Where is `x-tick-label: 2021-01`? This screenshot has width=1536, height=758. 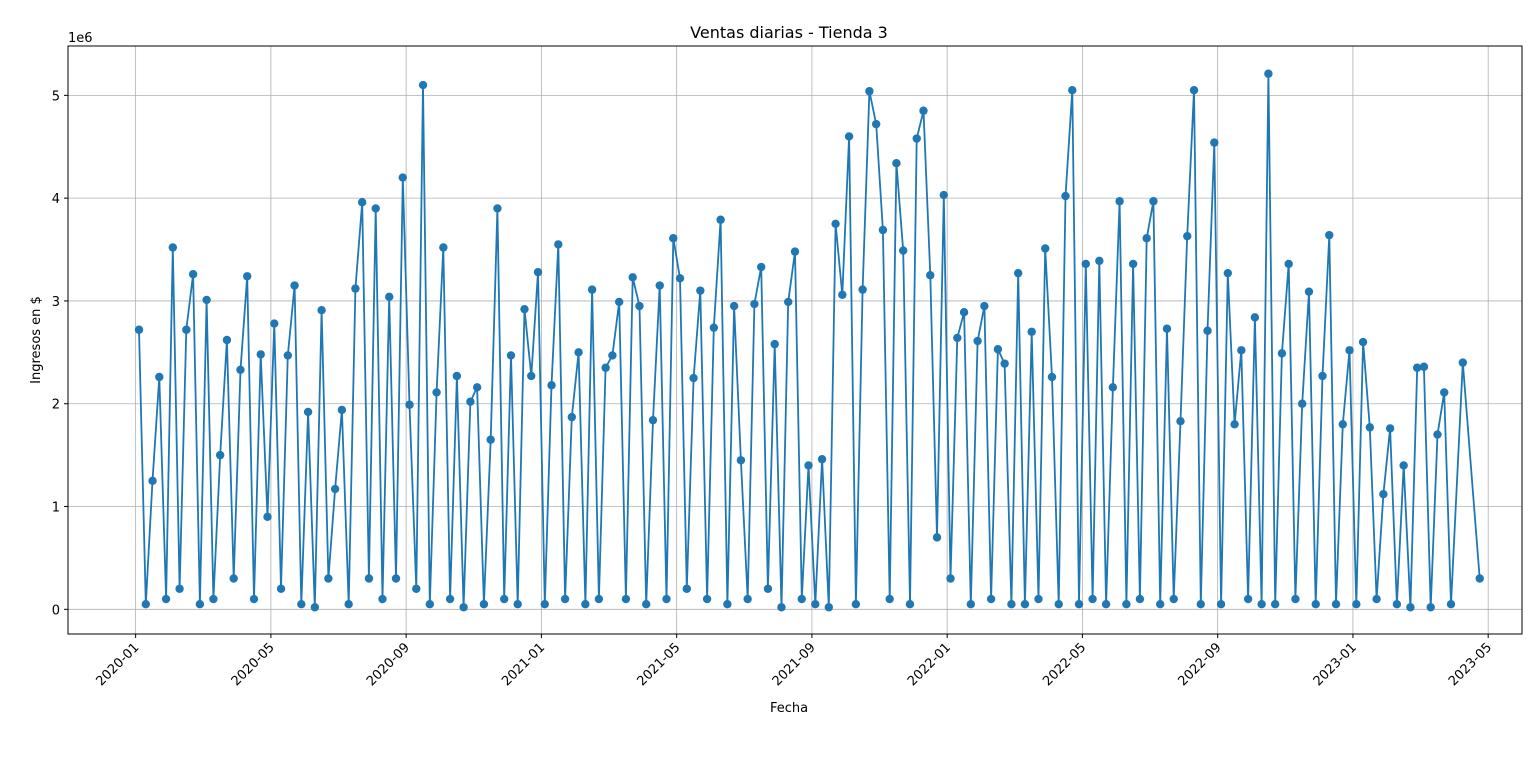
x-tick-label: 2021-01 is located at coordinates (523, 664).